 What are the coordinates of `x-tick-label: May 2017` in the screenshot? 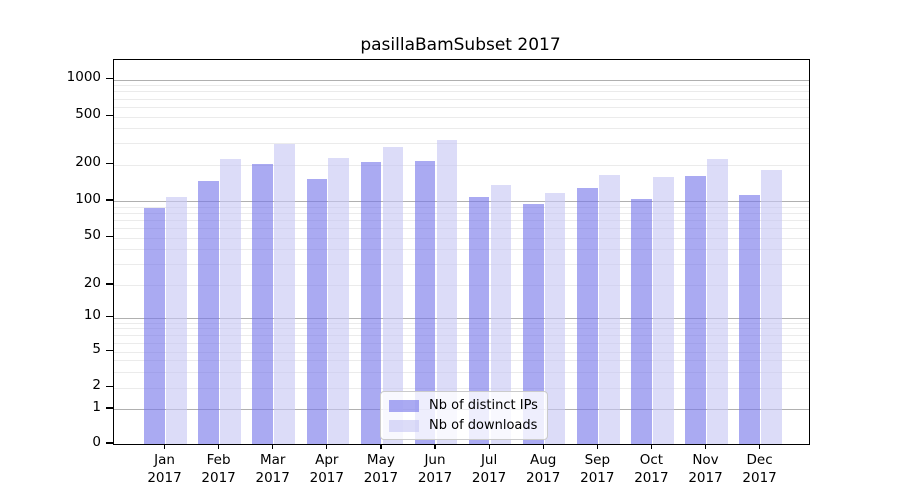 It's located at (381, 469).